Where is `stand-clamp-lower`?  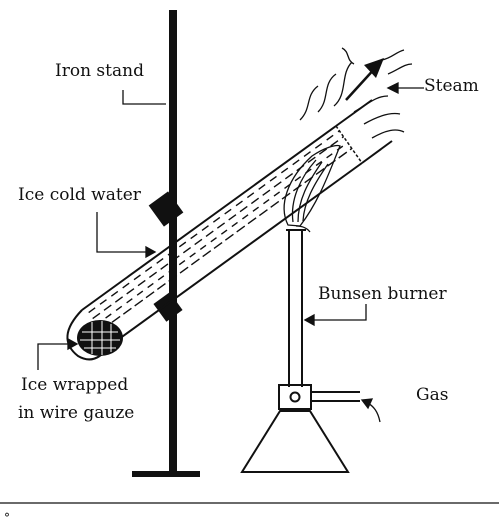
stand-clamp-lower is located at coordinates (168, 307).